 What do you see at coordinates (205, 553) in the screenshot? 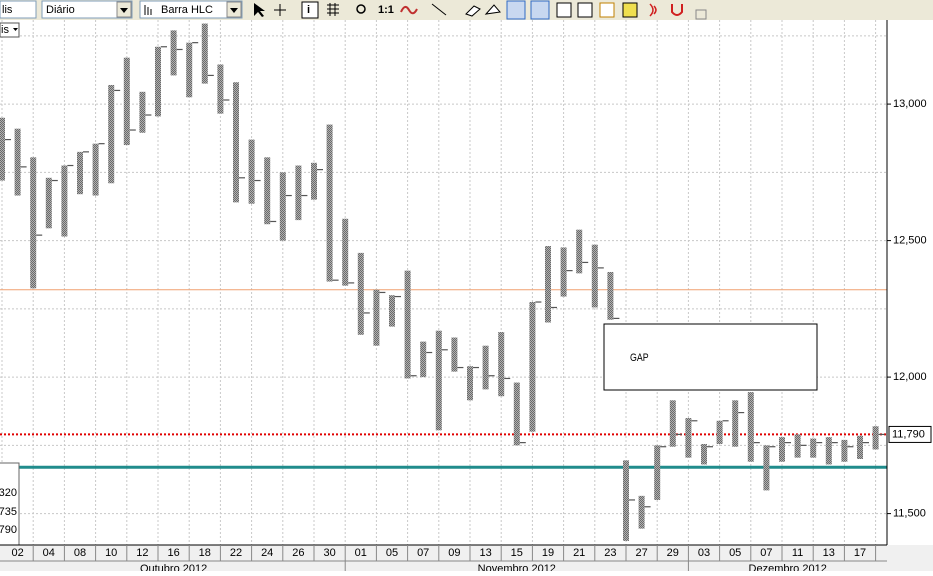
I see `x-tick-label: 18` at bounding box center [205, 553].